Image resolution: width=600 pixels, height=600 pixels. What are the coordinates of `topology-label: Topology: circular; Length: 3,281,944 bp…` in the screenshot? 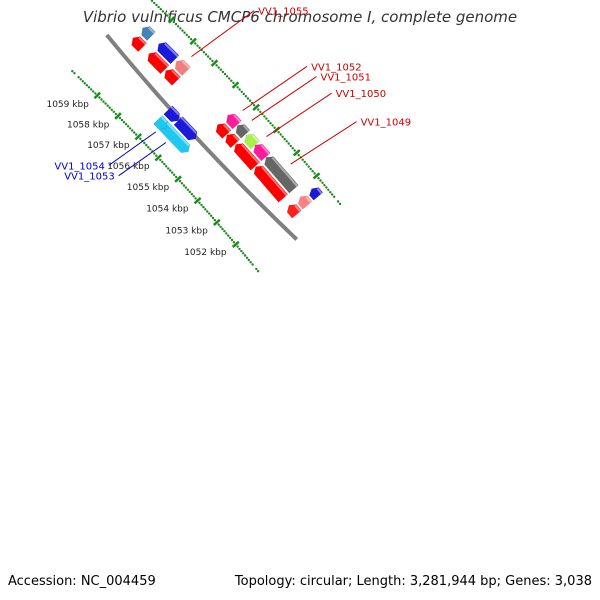 It's located at (413, 581).